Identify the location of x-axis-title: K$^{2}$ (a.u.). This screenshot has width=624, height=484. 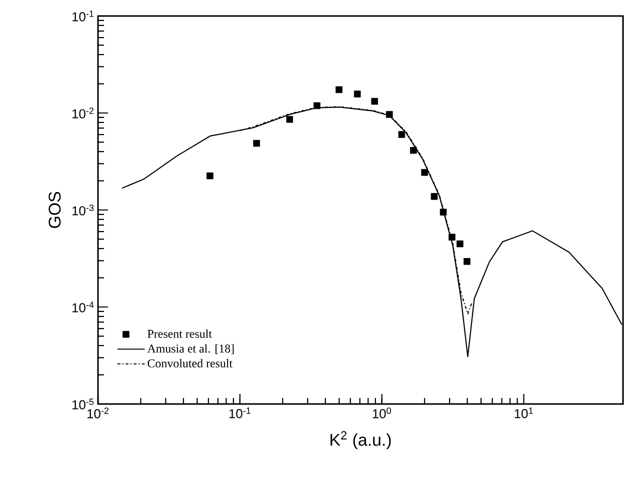
(360, 440).